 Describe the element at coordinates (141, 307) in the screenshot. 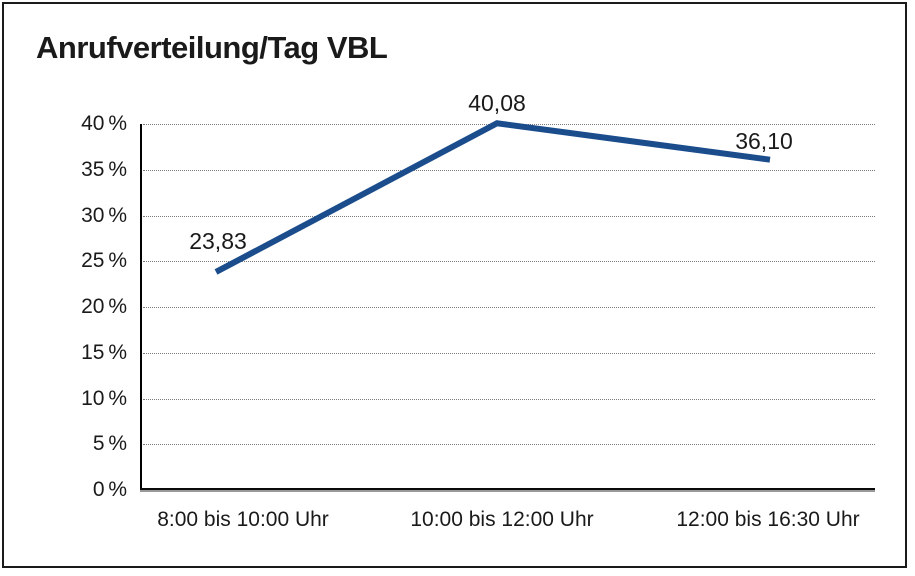

I see `y-axis-line` at that location.